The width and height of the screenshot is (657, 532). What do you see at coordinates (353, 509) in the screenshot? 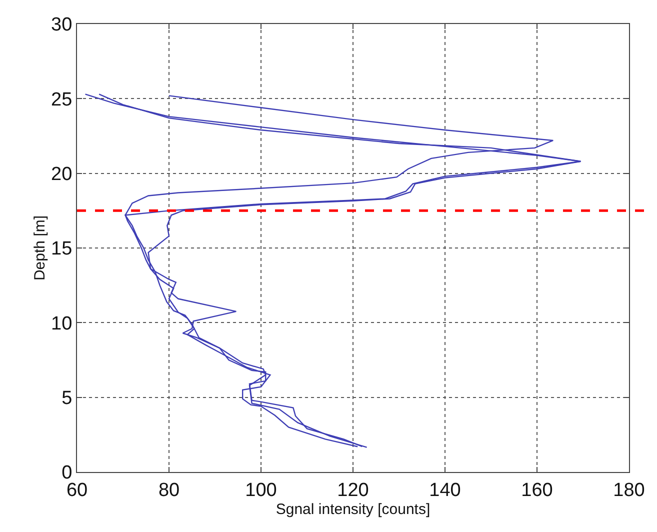
I see `x-axis-title: Sgnal intensity [counts]` at bounding box center [353, 509].